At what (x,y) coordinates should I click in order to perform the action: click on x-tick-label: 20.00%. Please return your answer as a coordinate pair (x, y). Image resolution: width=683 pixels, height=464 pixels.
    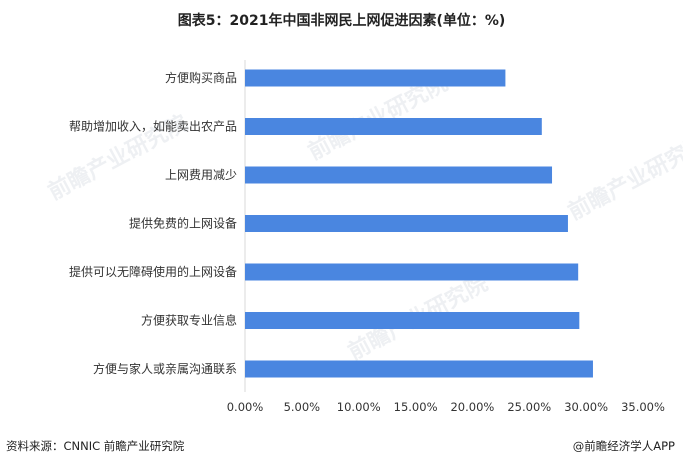
    Looking at the image, I should click on (472, 407).